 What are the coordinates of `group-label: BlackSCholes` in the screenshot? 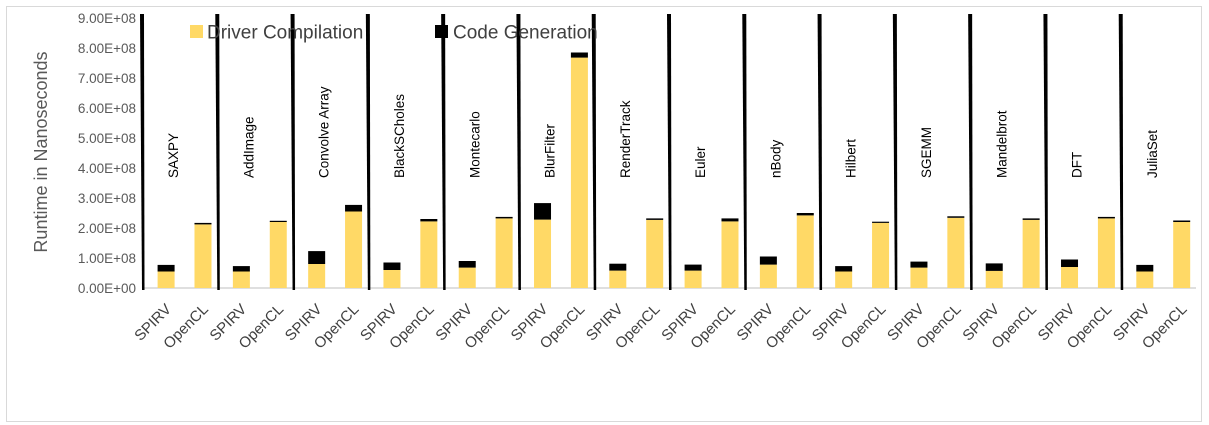 It's located at (399, 136).